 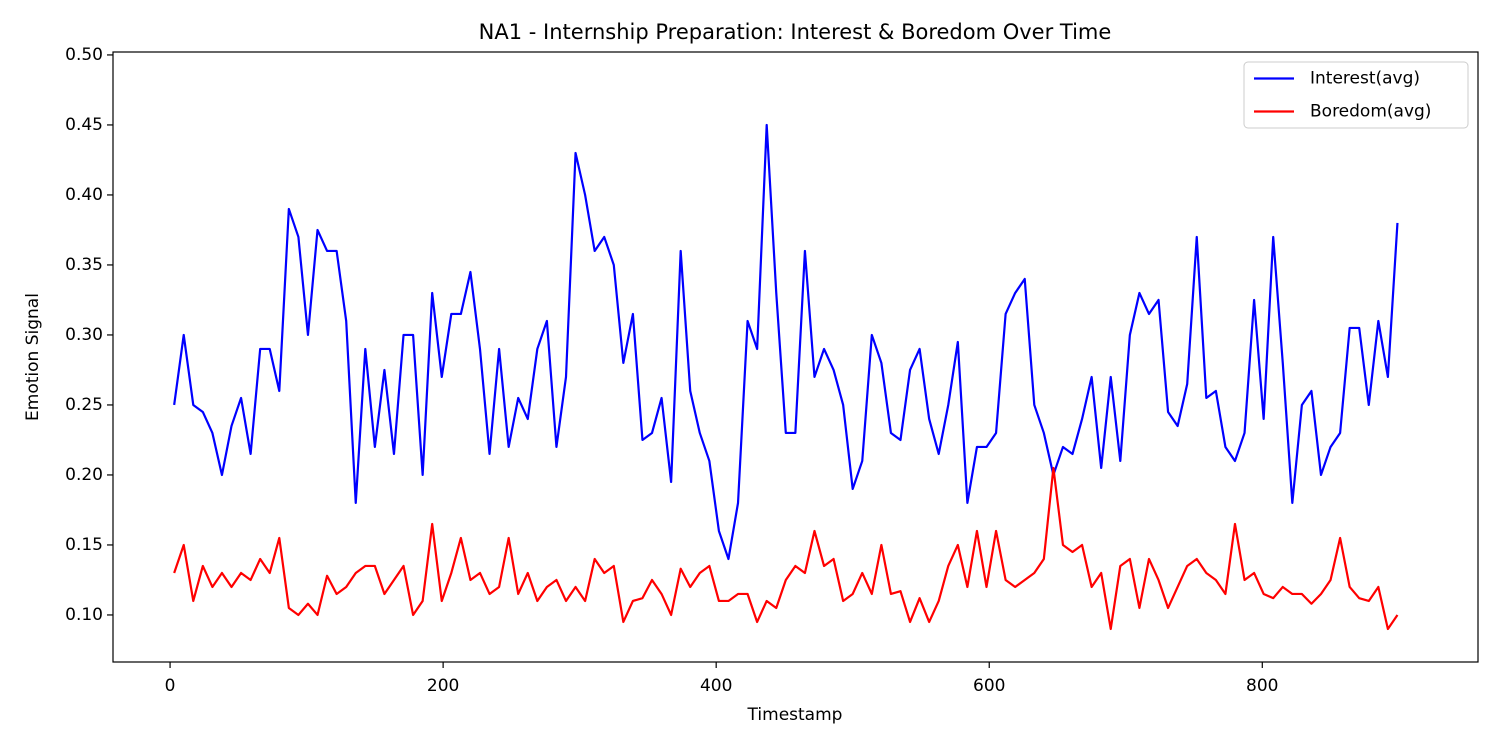 What do you see at coordinates (989, 686) in the screenshot?
I see `x-tick-label: 600` at bounding box center [989, 686].